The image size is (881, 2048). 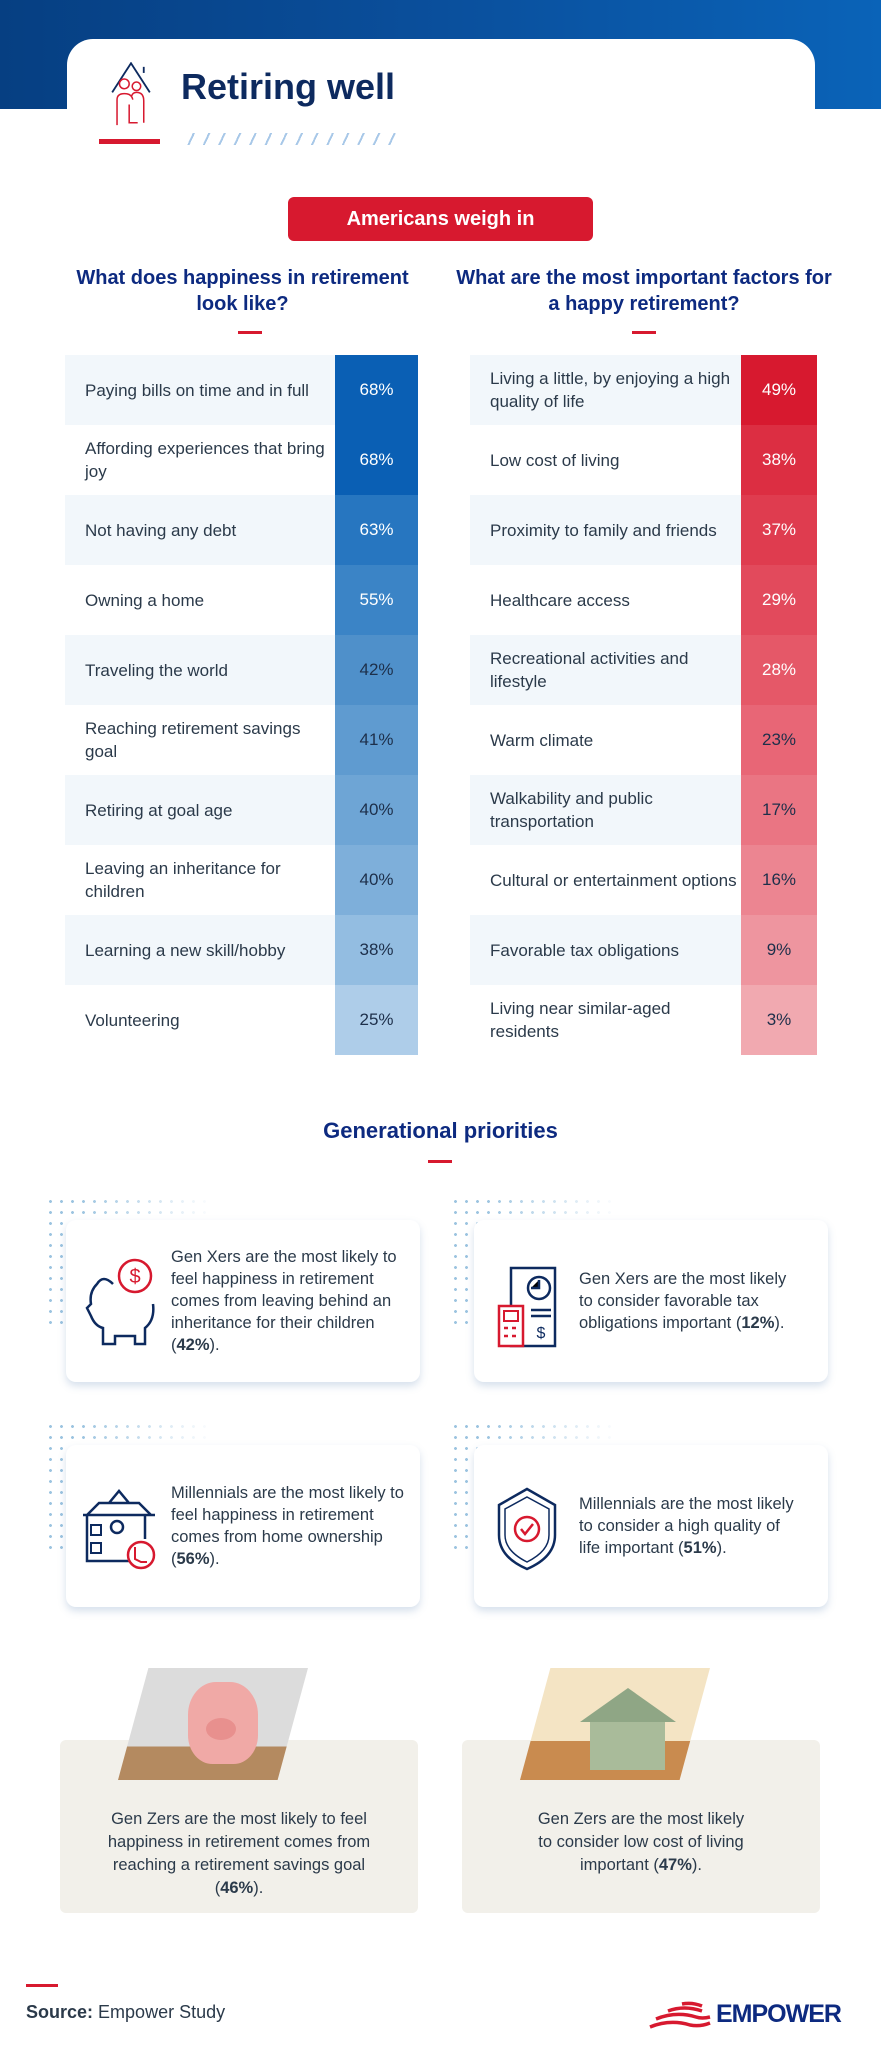 I want to click on row-percent: 63%, so click(x=376, y=530).